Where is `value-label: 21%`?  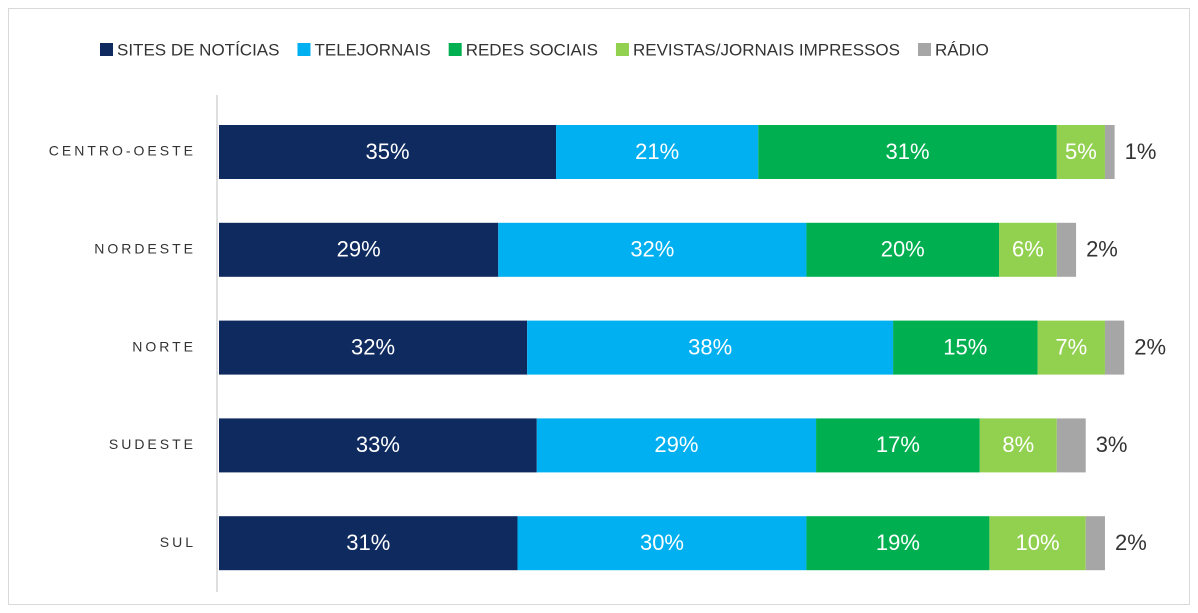 value-label: 21% is located at coordinates (657, 151).